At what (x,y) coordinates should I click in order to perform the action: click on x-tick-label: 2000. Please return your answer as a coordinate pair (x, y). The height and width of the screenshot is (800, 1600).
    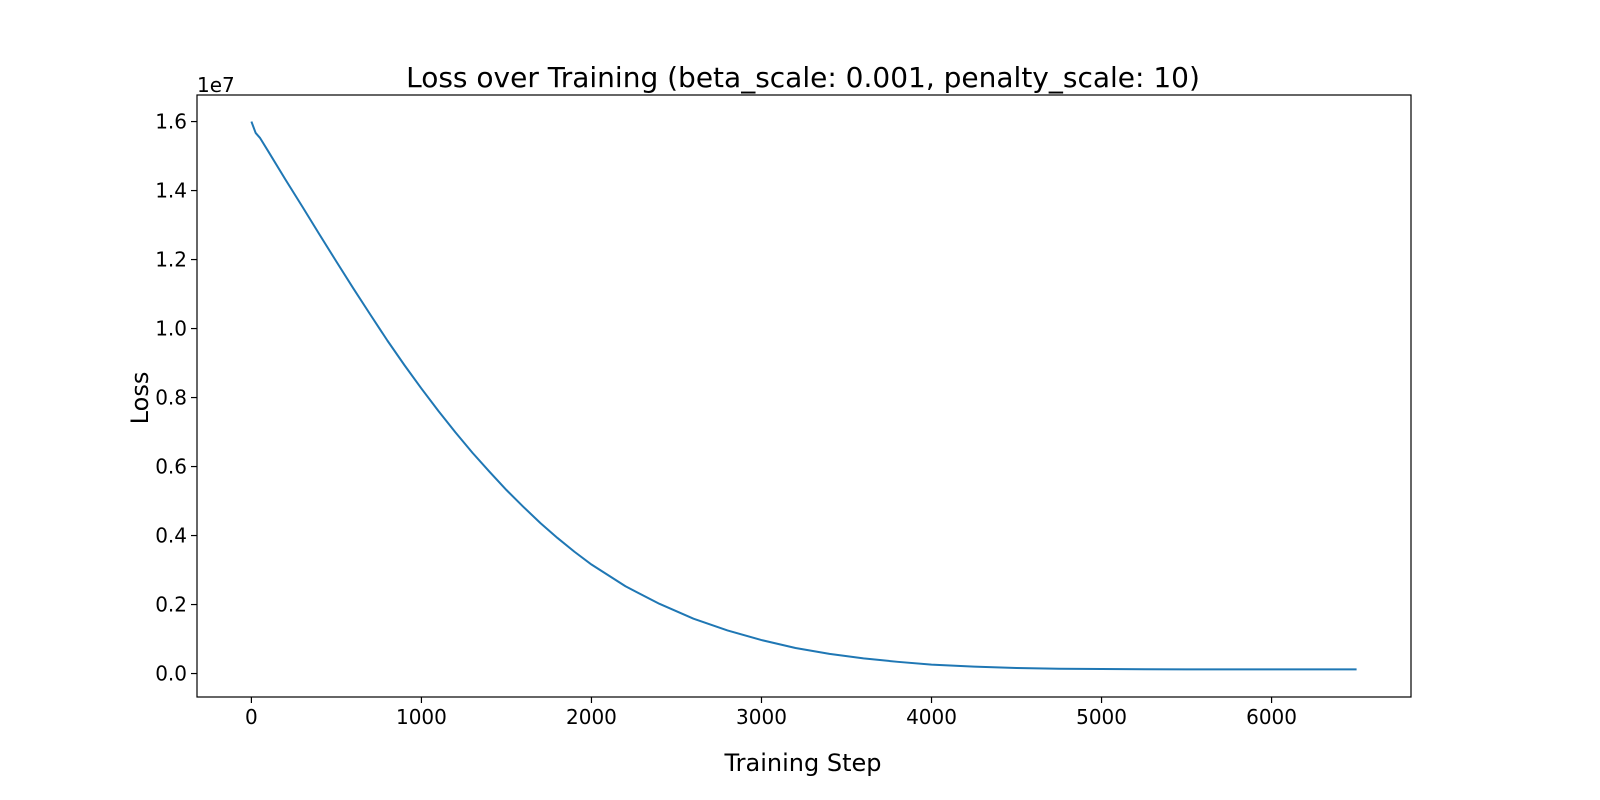
    Looking at the image, I should click on (591, 717).